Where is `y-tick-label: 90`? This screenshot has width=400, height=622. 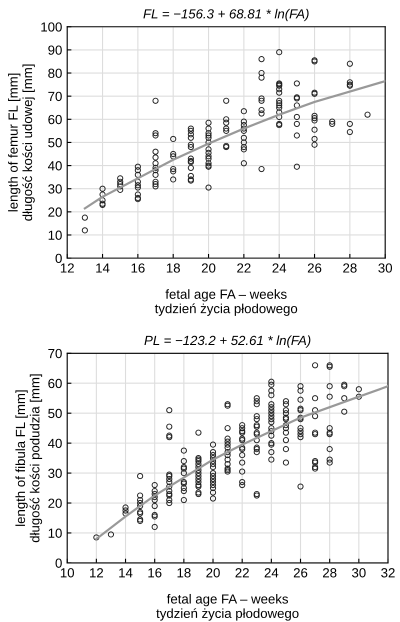
y-tick-label: 90 is located at coordinates (55, 50).